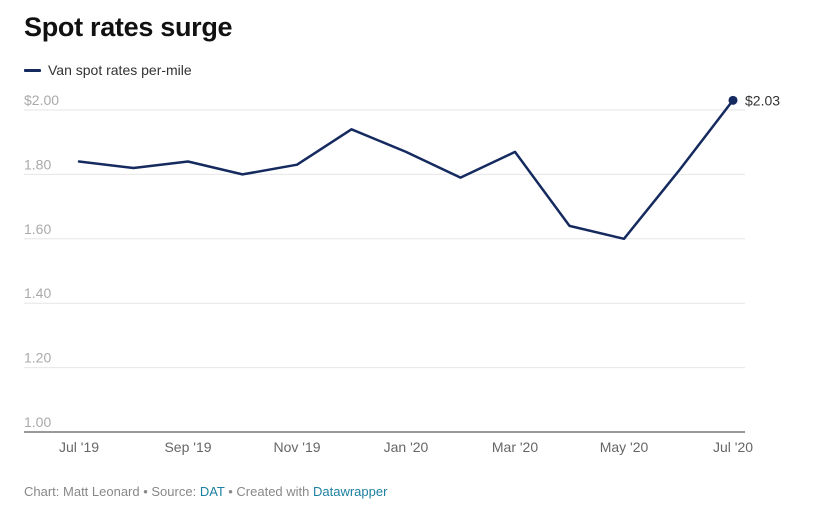 This screenshot has height=520, width=814. I want to click on y-tick-label: 1.20, so click(37, 358).